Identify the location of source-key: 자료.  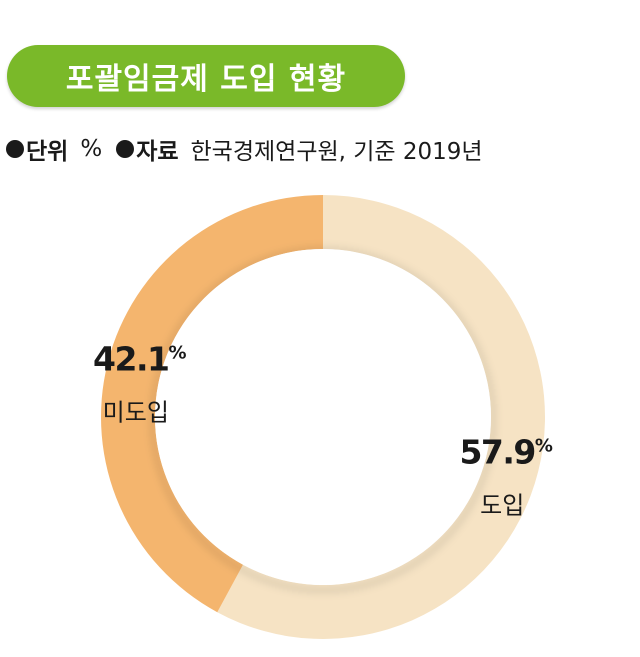
(157, 152).